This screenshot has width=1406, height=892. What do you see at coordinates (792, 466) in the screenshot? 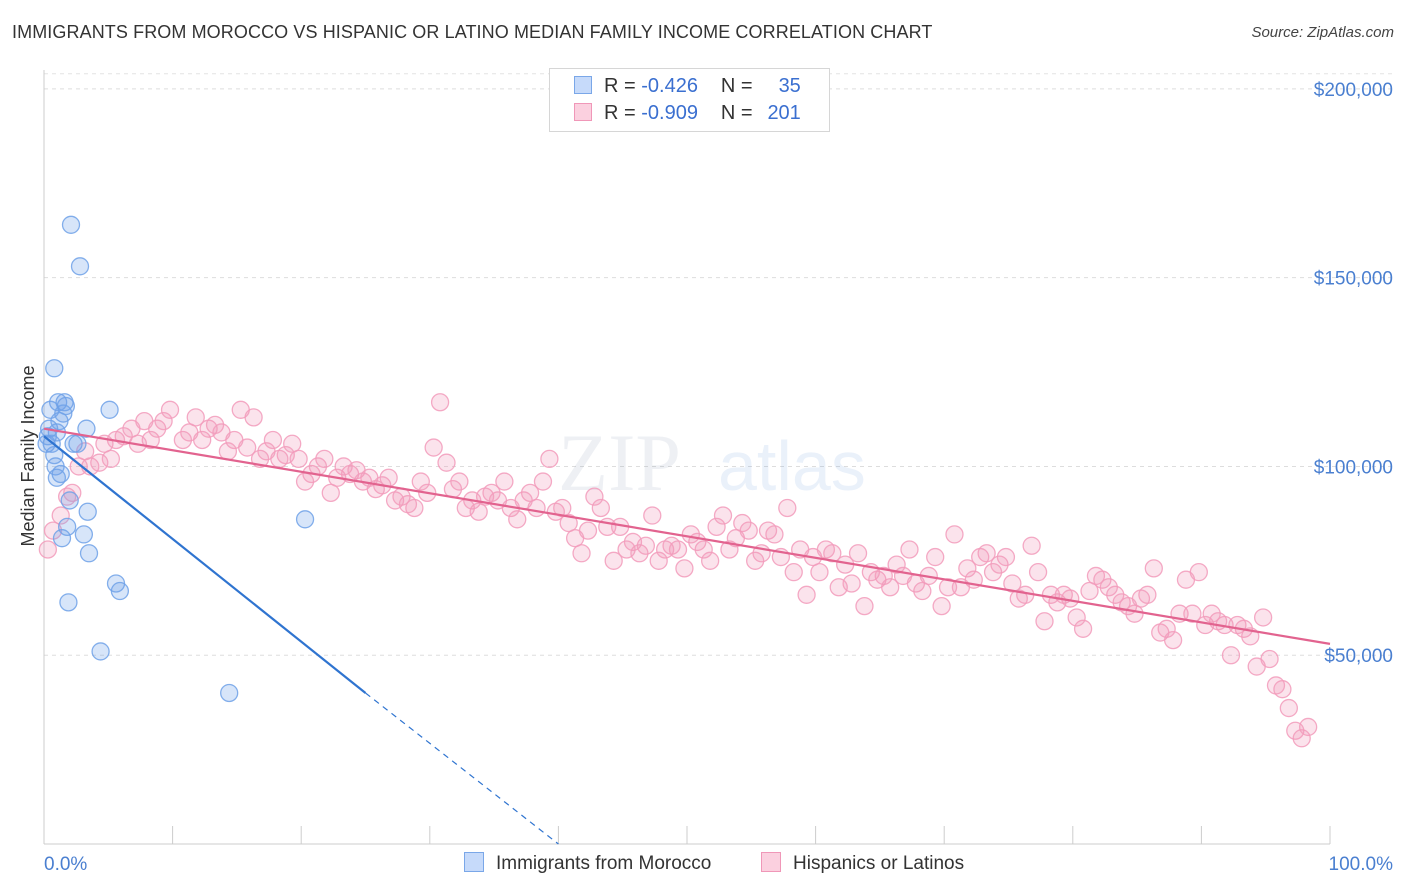
I see `watermark-atlas: atlas` at bounding box center [792, 466].